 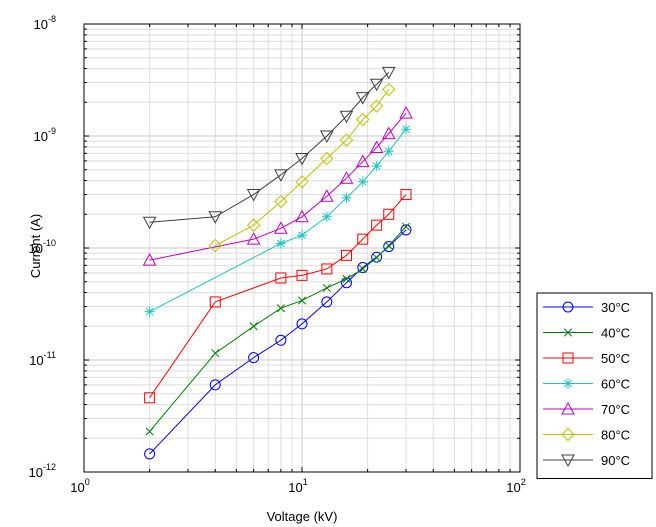 I want to click on legend-label: 60°C, so click(x=615, y=384).